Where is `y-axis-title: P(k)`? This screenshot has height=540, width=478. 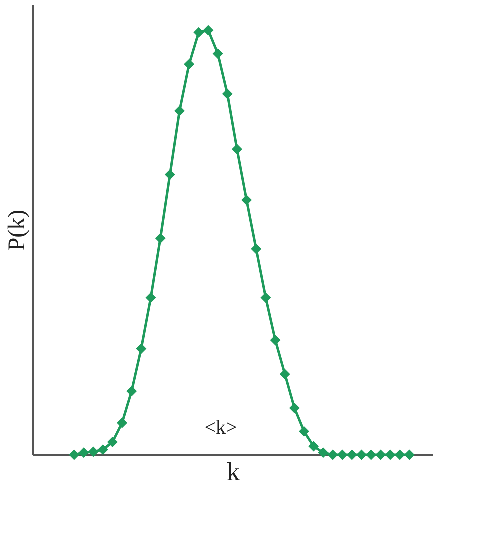 y-axis-title: P(k) is located at coordinates (17, 231).